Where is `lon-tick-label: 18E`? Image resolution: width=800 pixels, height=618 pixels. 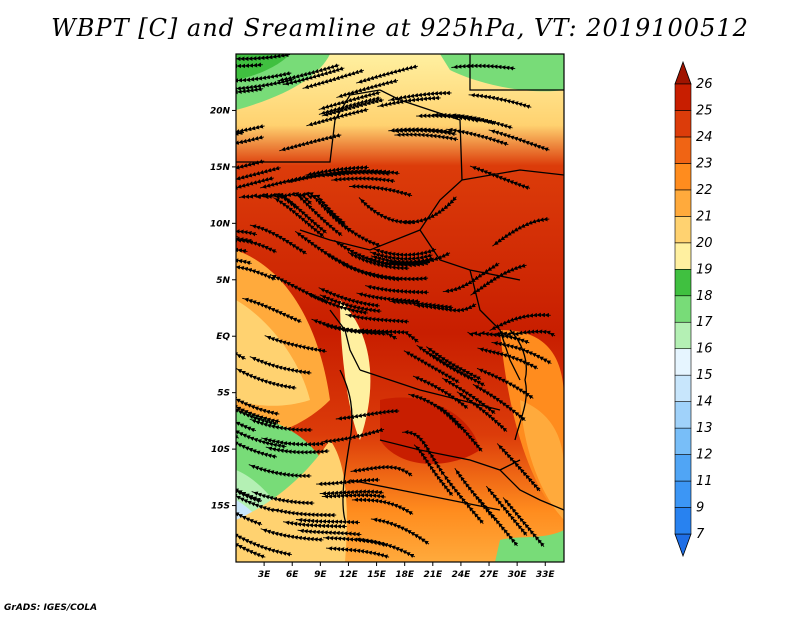
lon-tick-label: 18E is located at coordinates (405, 575).